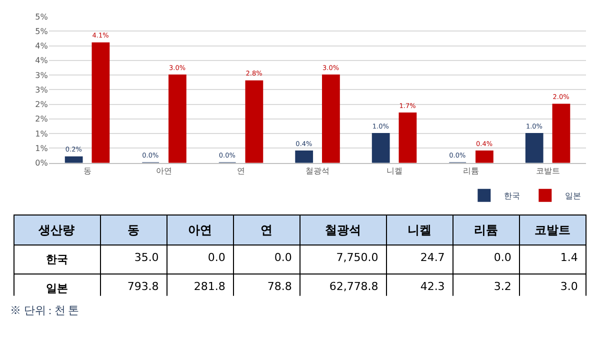 This screenshot has height=346, width=600. What do you see at coordinates (279, 286) in the screenshot?
I see `data-label: 78.8` at bounding box center [279, 286].